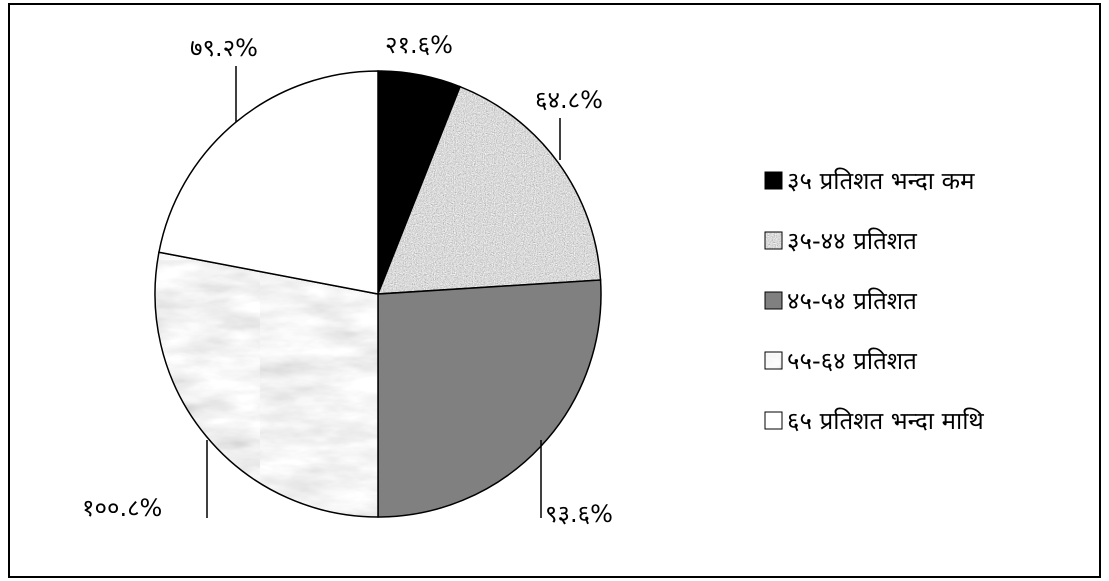 This screenshot has width=1109, height=581. What do you see at coordinates (224, 48) in the screenshot?
I see `slice-data-label: ७९.२%` at bounding box center [224, 48].